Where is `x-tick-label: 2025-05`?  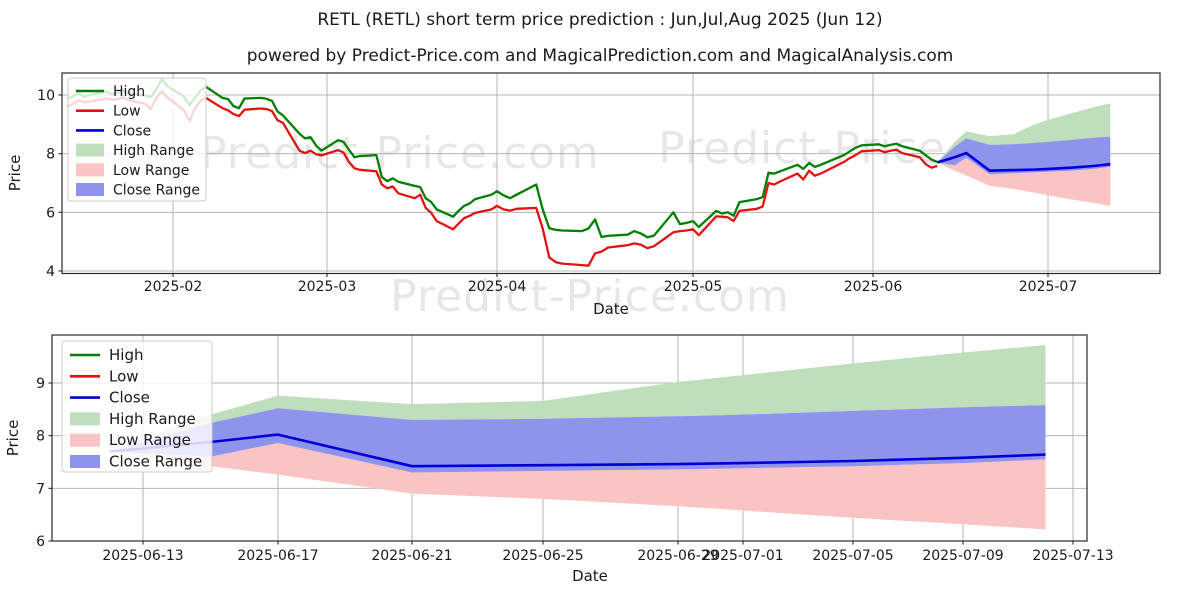 x-tick-label: 2025-05 is located at coordinates (693, 287).